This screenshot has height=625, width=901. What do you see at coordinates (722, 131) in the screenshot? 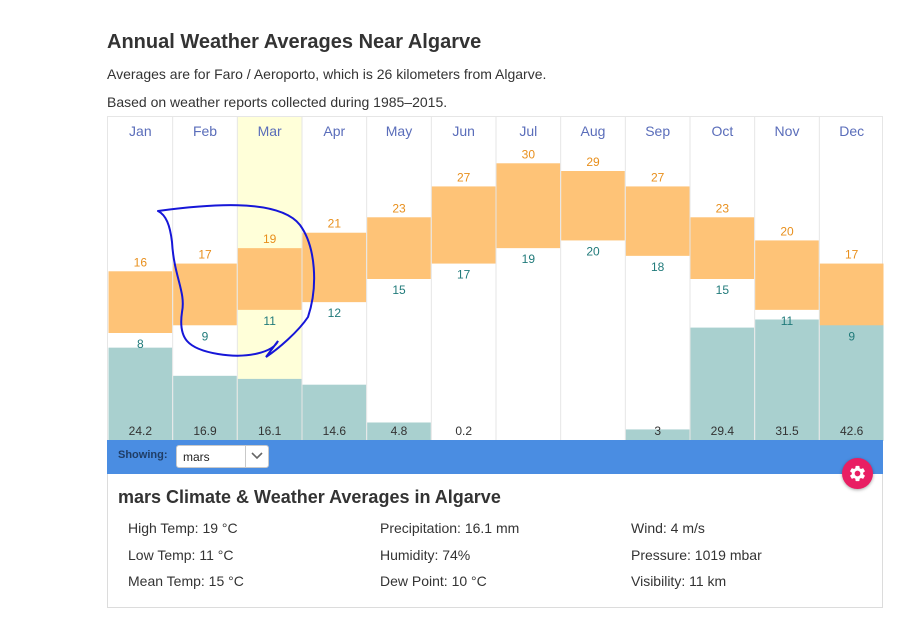
I see `month-label: Oct` at bounding box center [722, 131].